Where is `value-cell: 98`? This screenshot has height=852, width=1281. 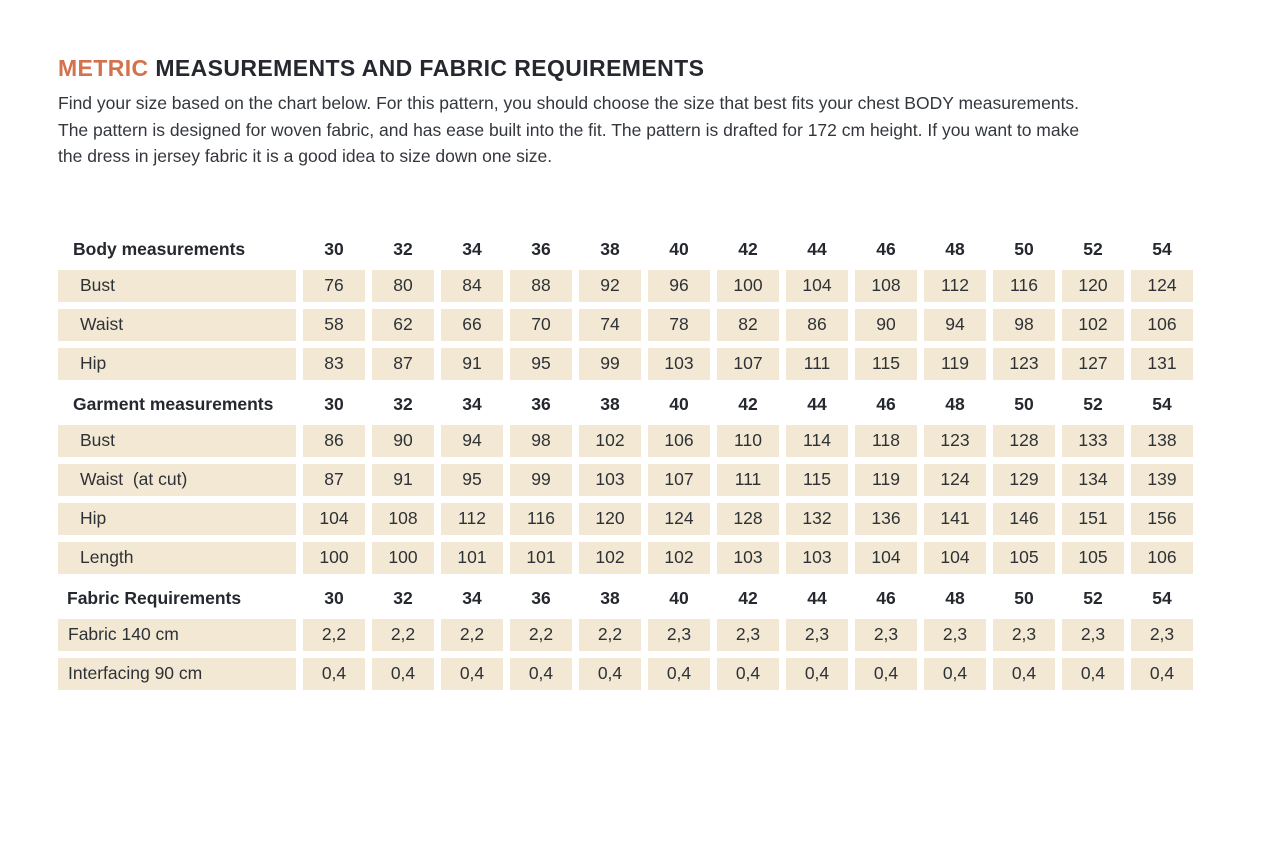 value-cell: 98 is located at coordinates (1024, 324).